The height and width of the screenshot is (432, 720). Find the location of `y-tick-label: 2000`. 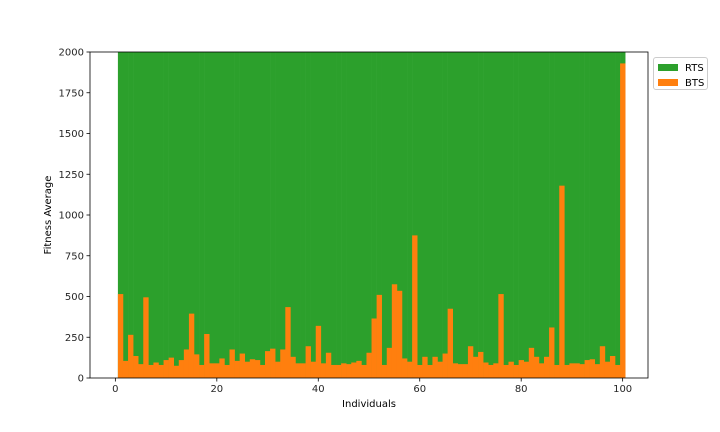

y-tick-label: 2000 is located at coordinates (71, 53).